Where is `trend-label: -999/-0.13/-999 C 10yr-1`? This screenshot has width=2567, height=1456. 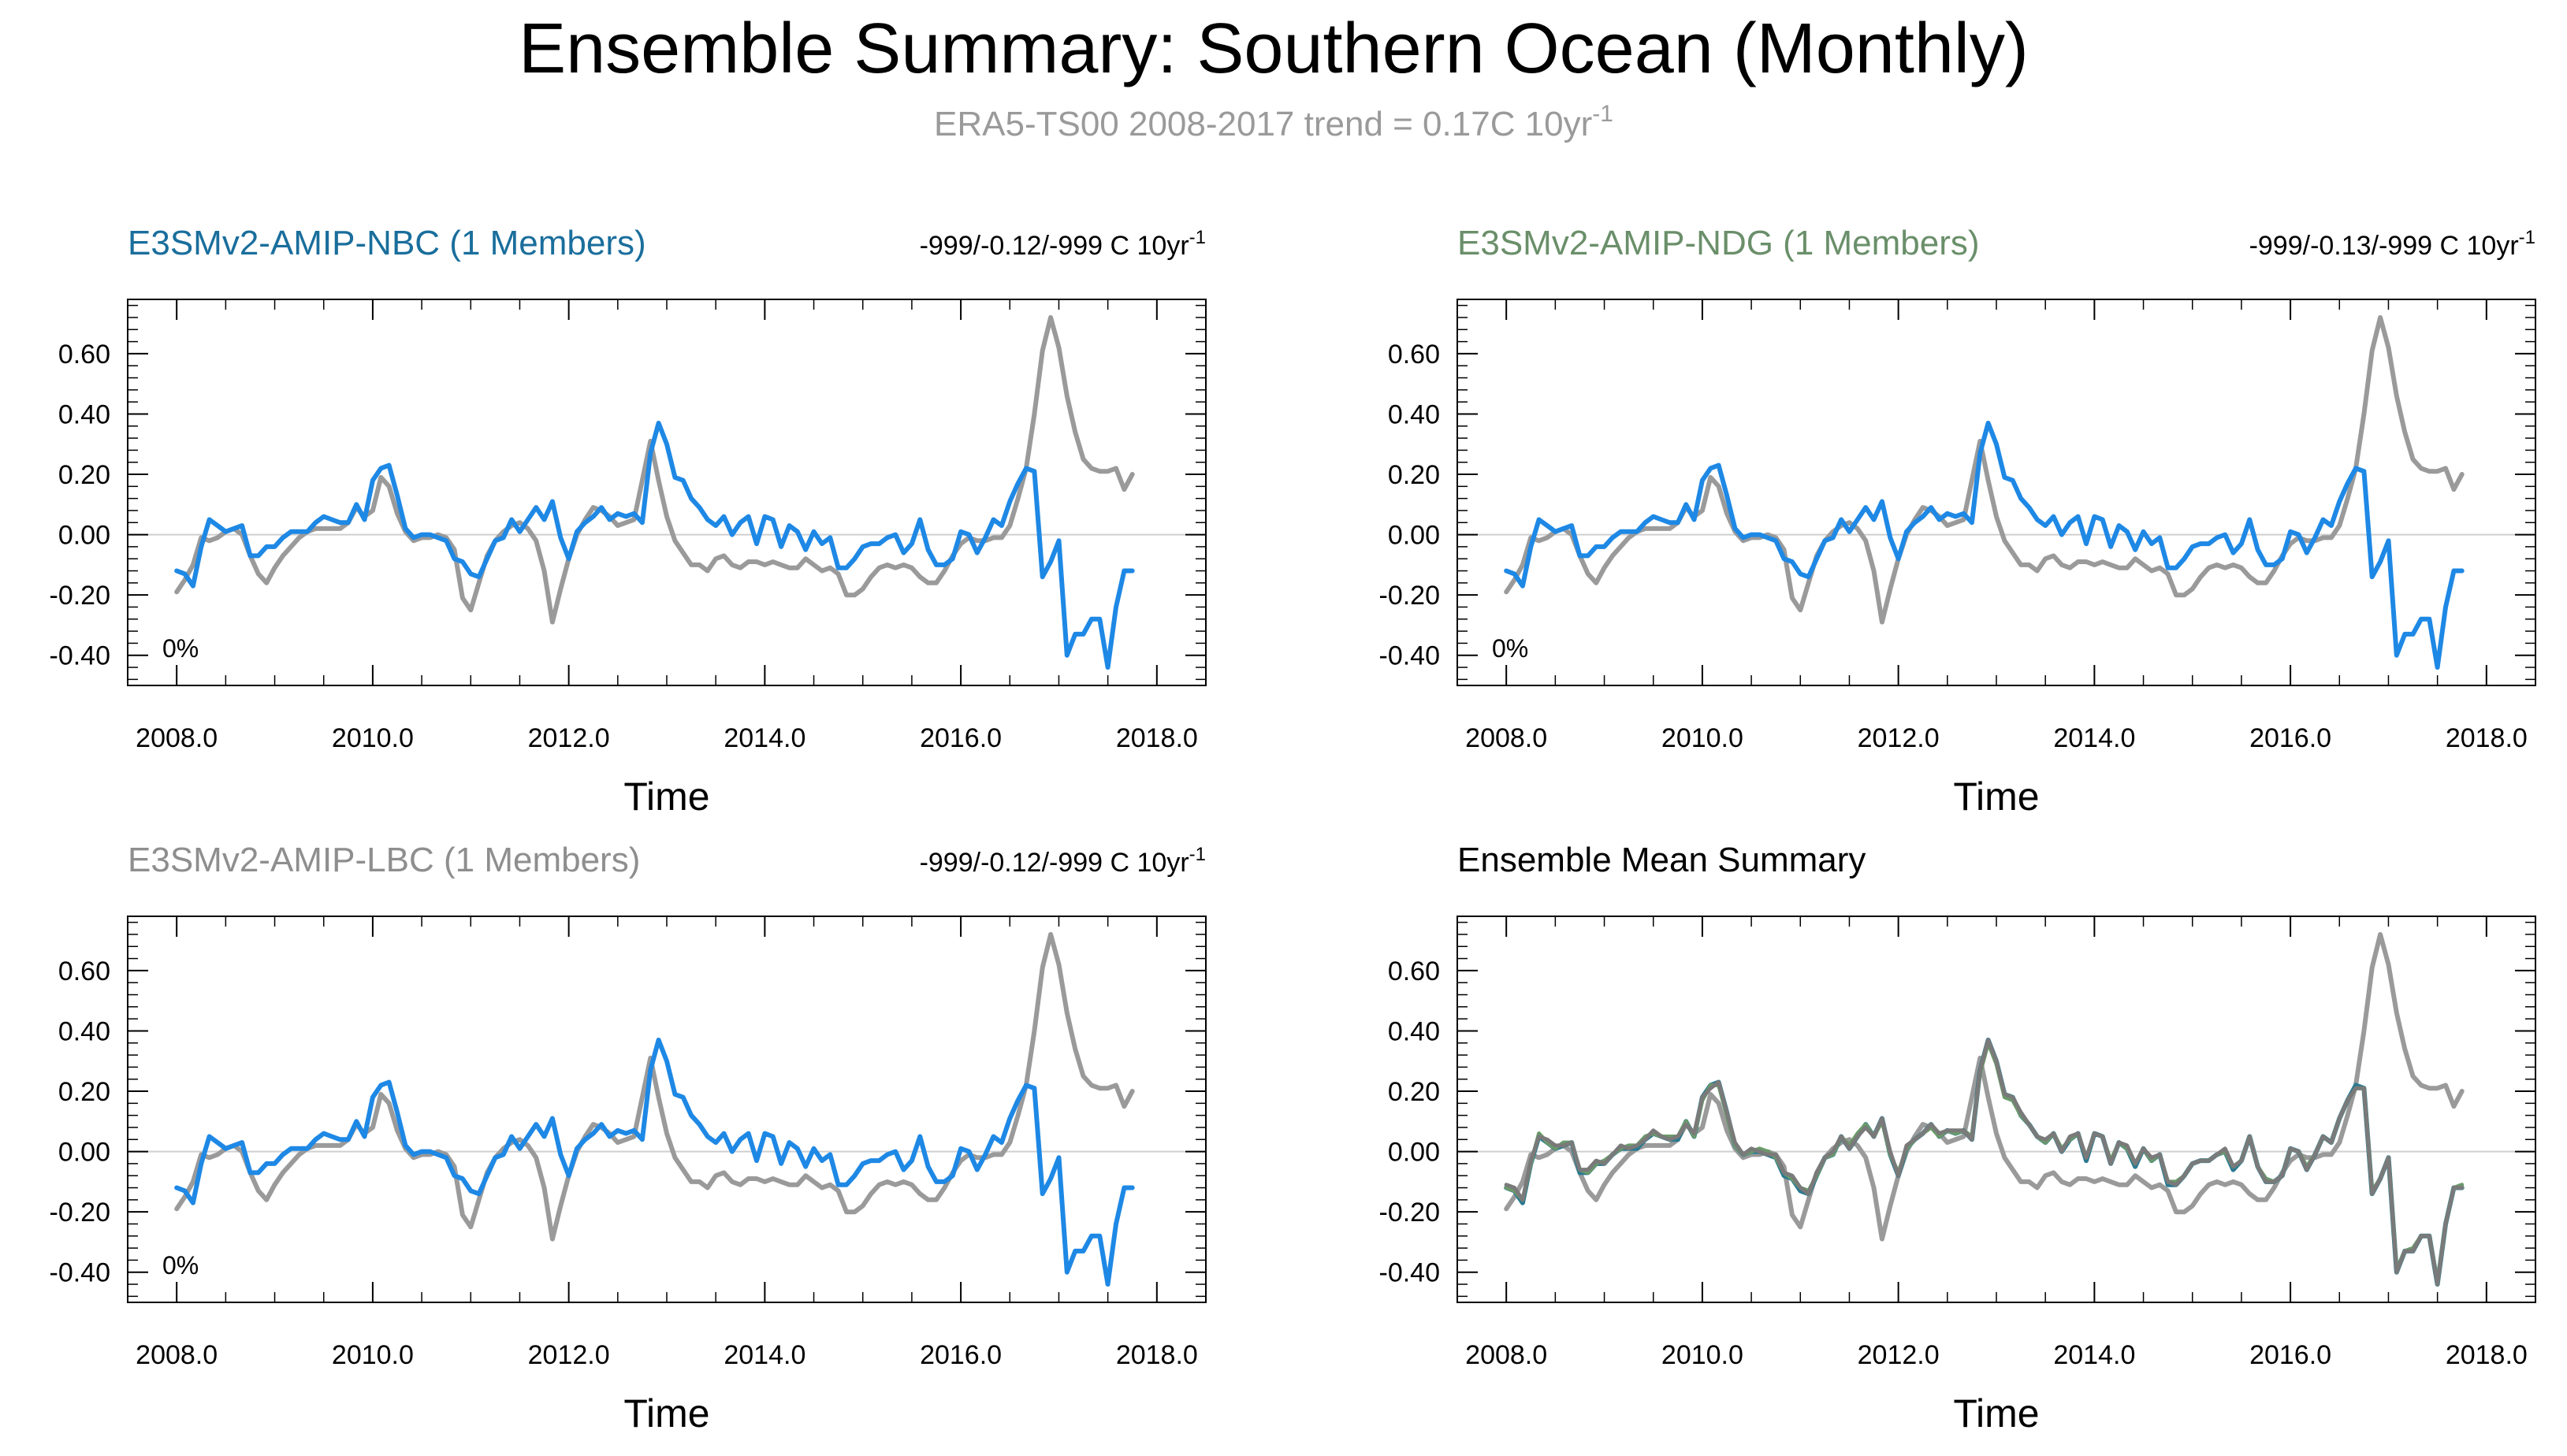
trend-label: -999/-0.13/-999 C 10yr-1 is located at coordinates (2392, 244).